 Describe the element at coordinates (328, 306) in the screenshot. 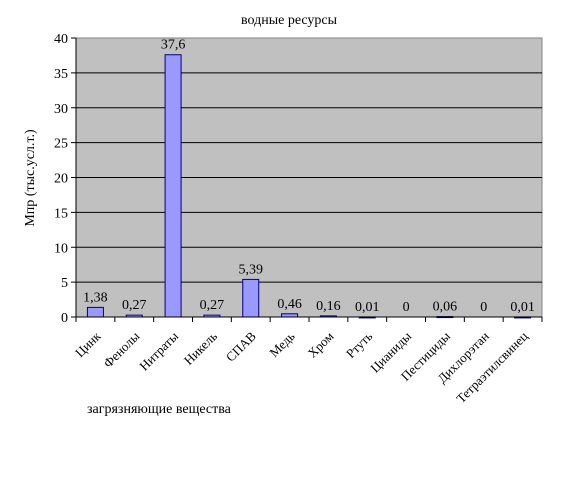

I see `data-label: 0,16` at that location.